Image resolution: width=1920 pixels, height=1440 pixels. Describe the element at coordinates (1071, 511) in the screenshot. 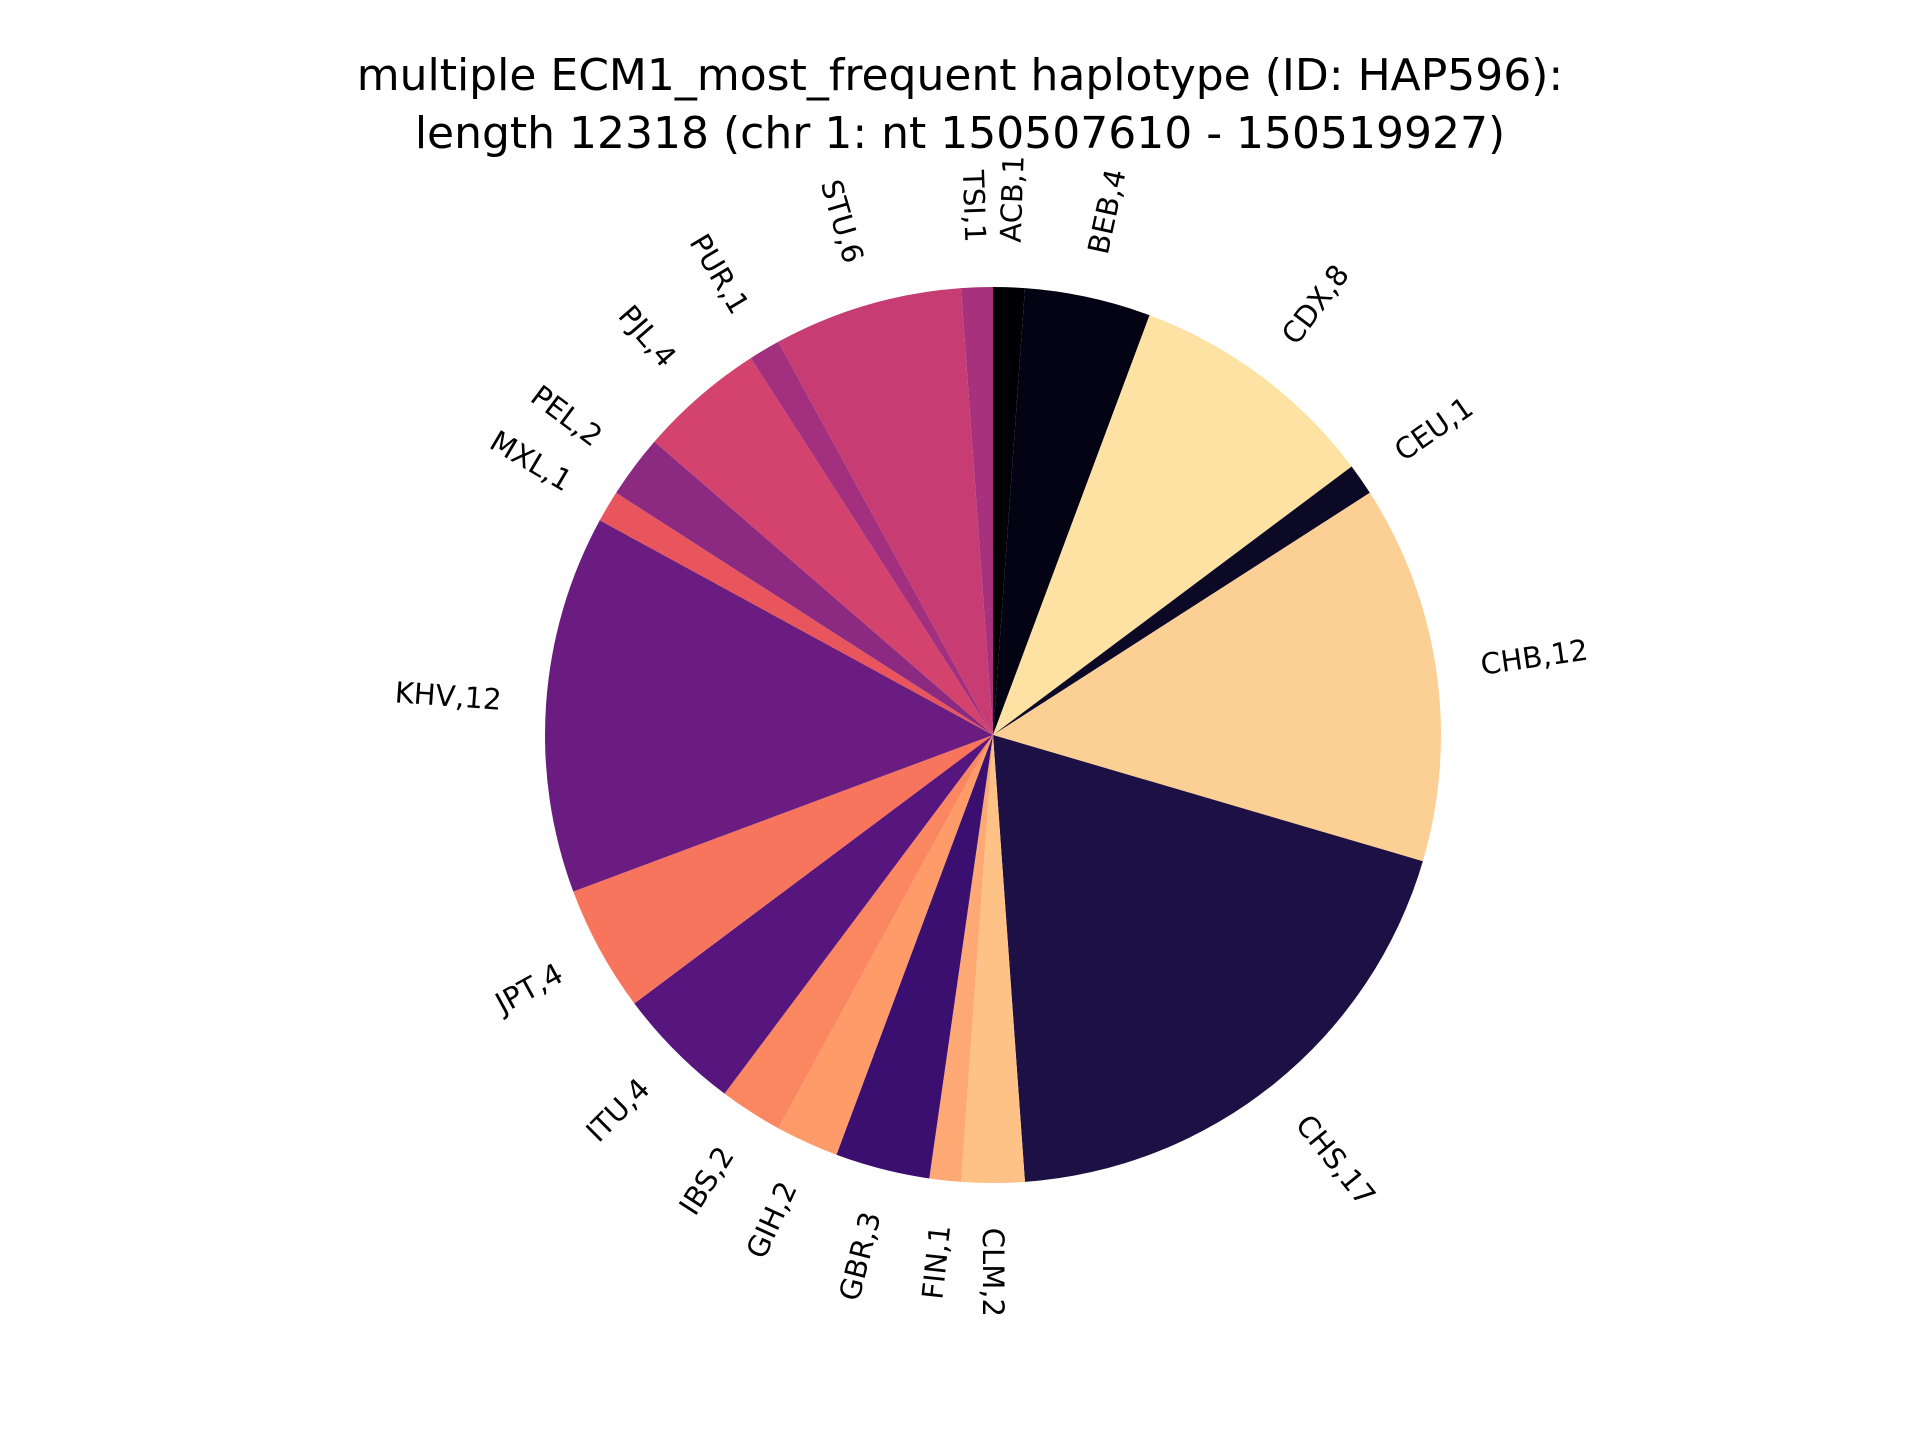

I see `pie-slice-beb` at that location.